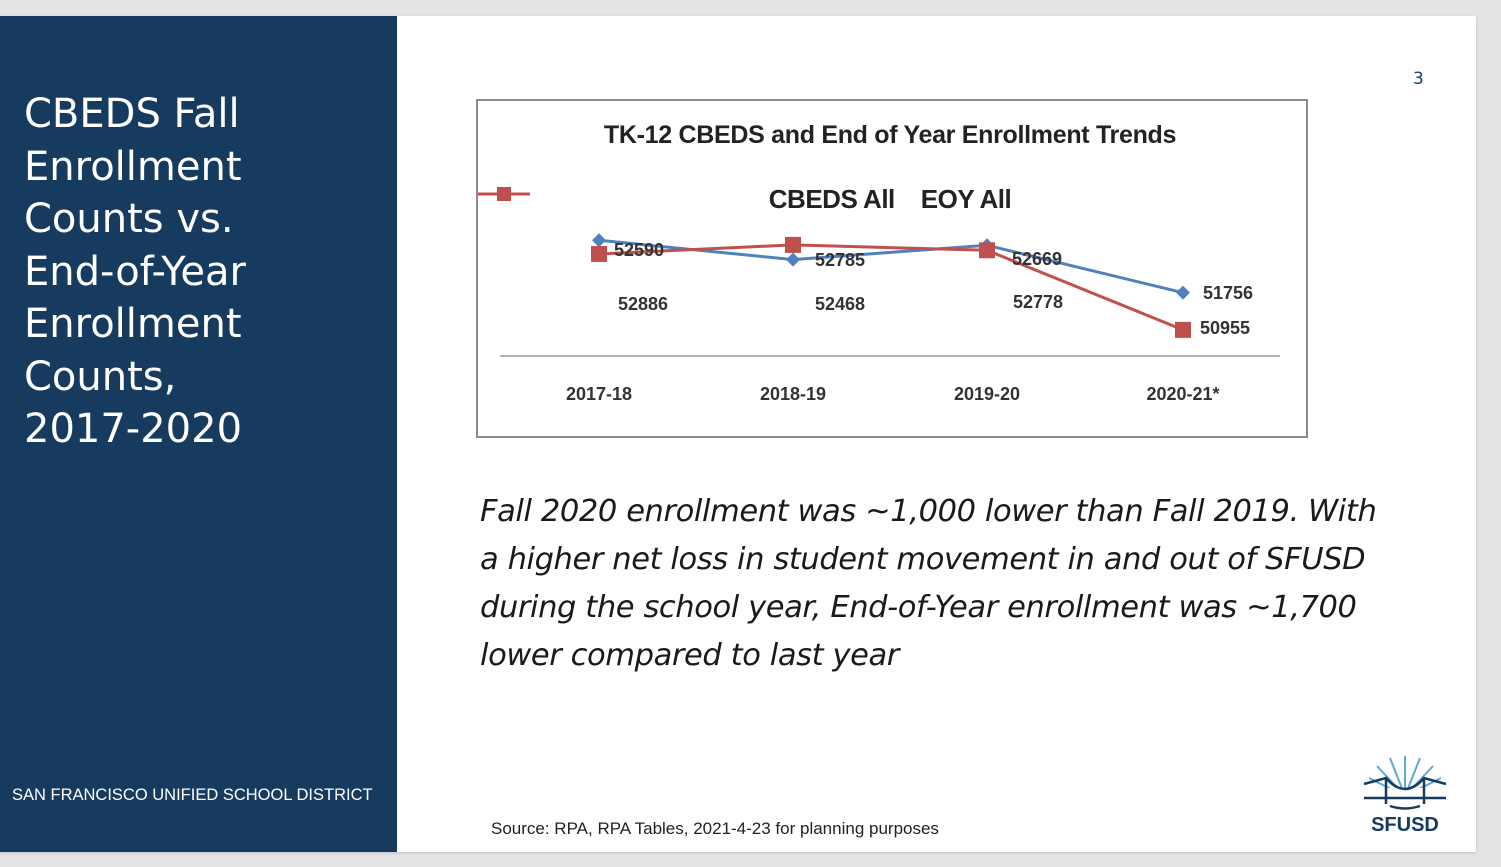 Image resolution: width=1501 pixels, height=867 pixels. What do you see at coordinates (1228, 293) in the screenshot?
I see `data-label-cbeds: 51756` at bounding box center [1228, 293].